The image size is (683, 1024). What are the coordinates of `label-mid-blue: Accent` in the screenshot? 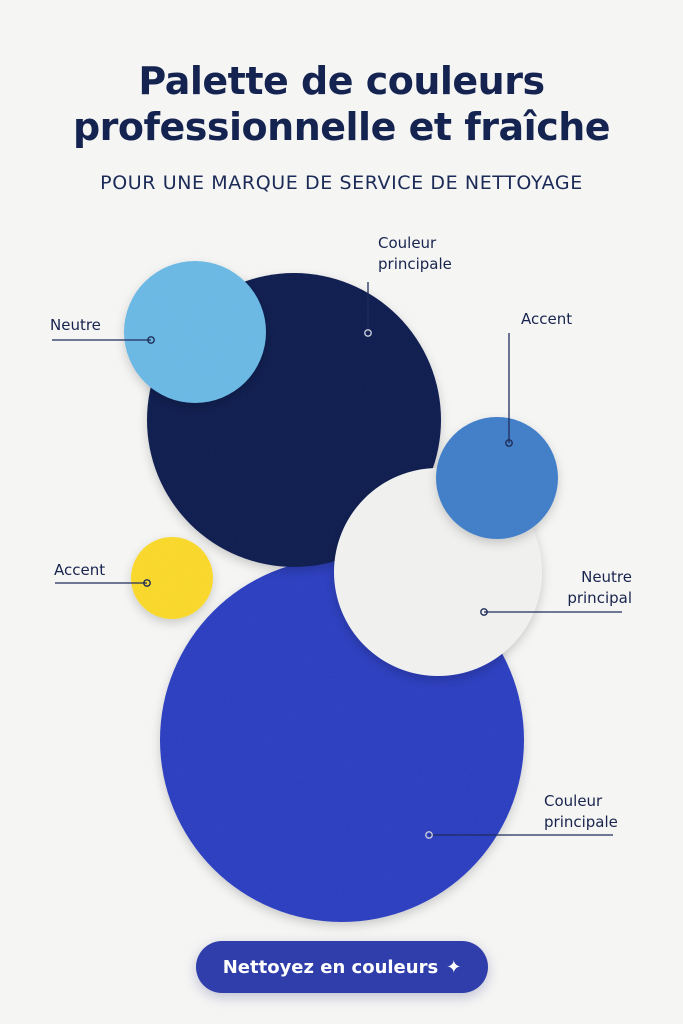 It's located at (546, 319).